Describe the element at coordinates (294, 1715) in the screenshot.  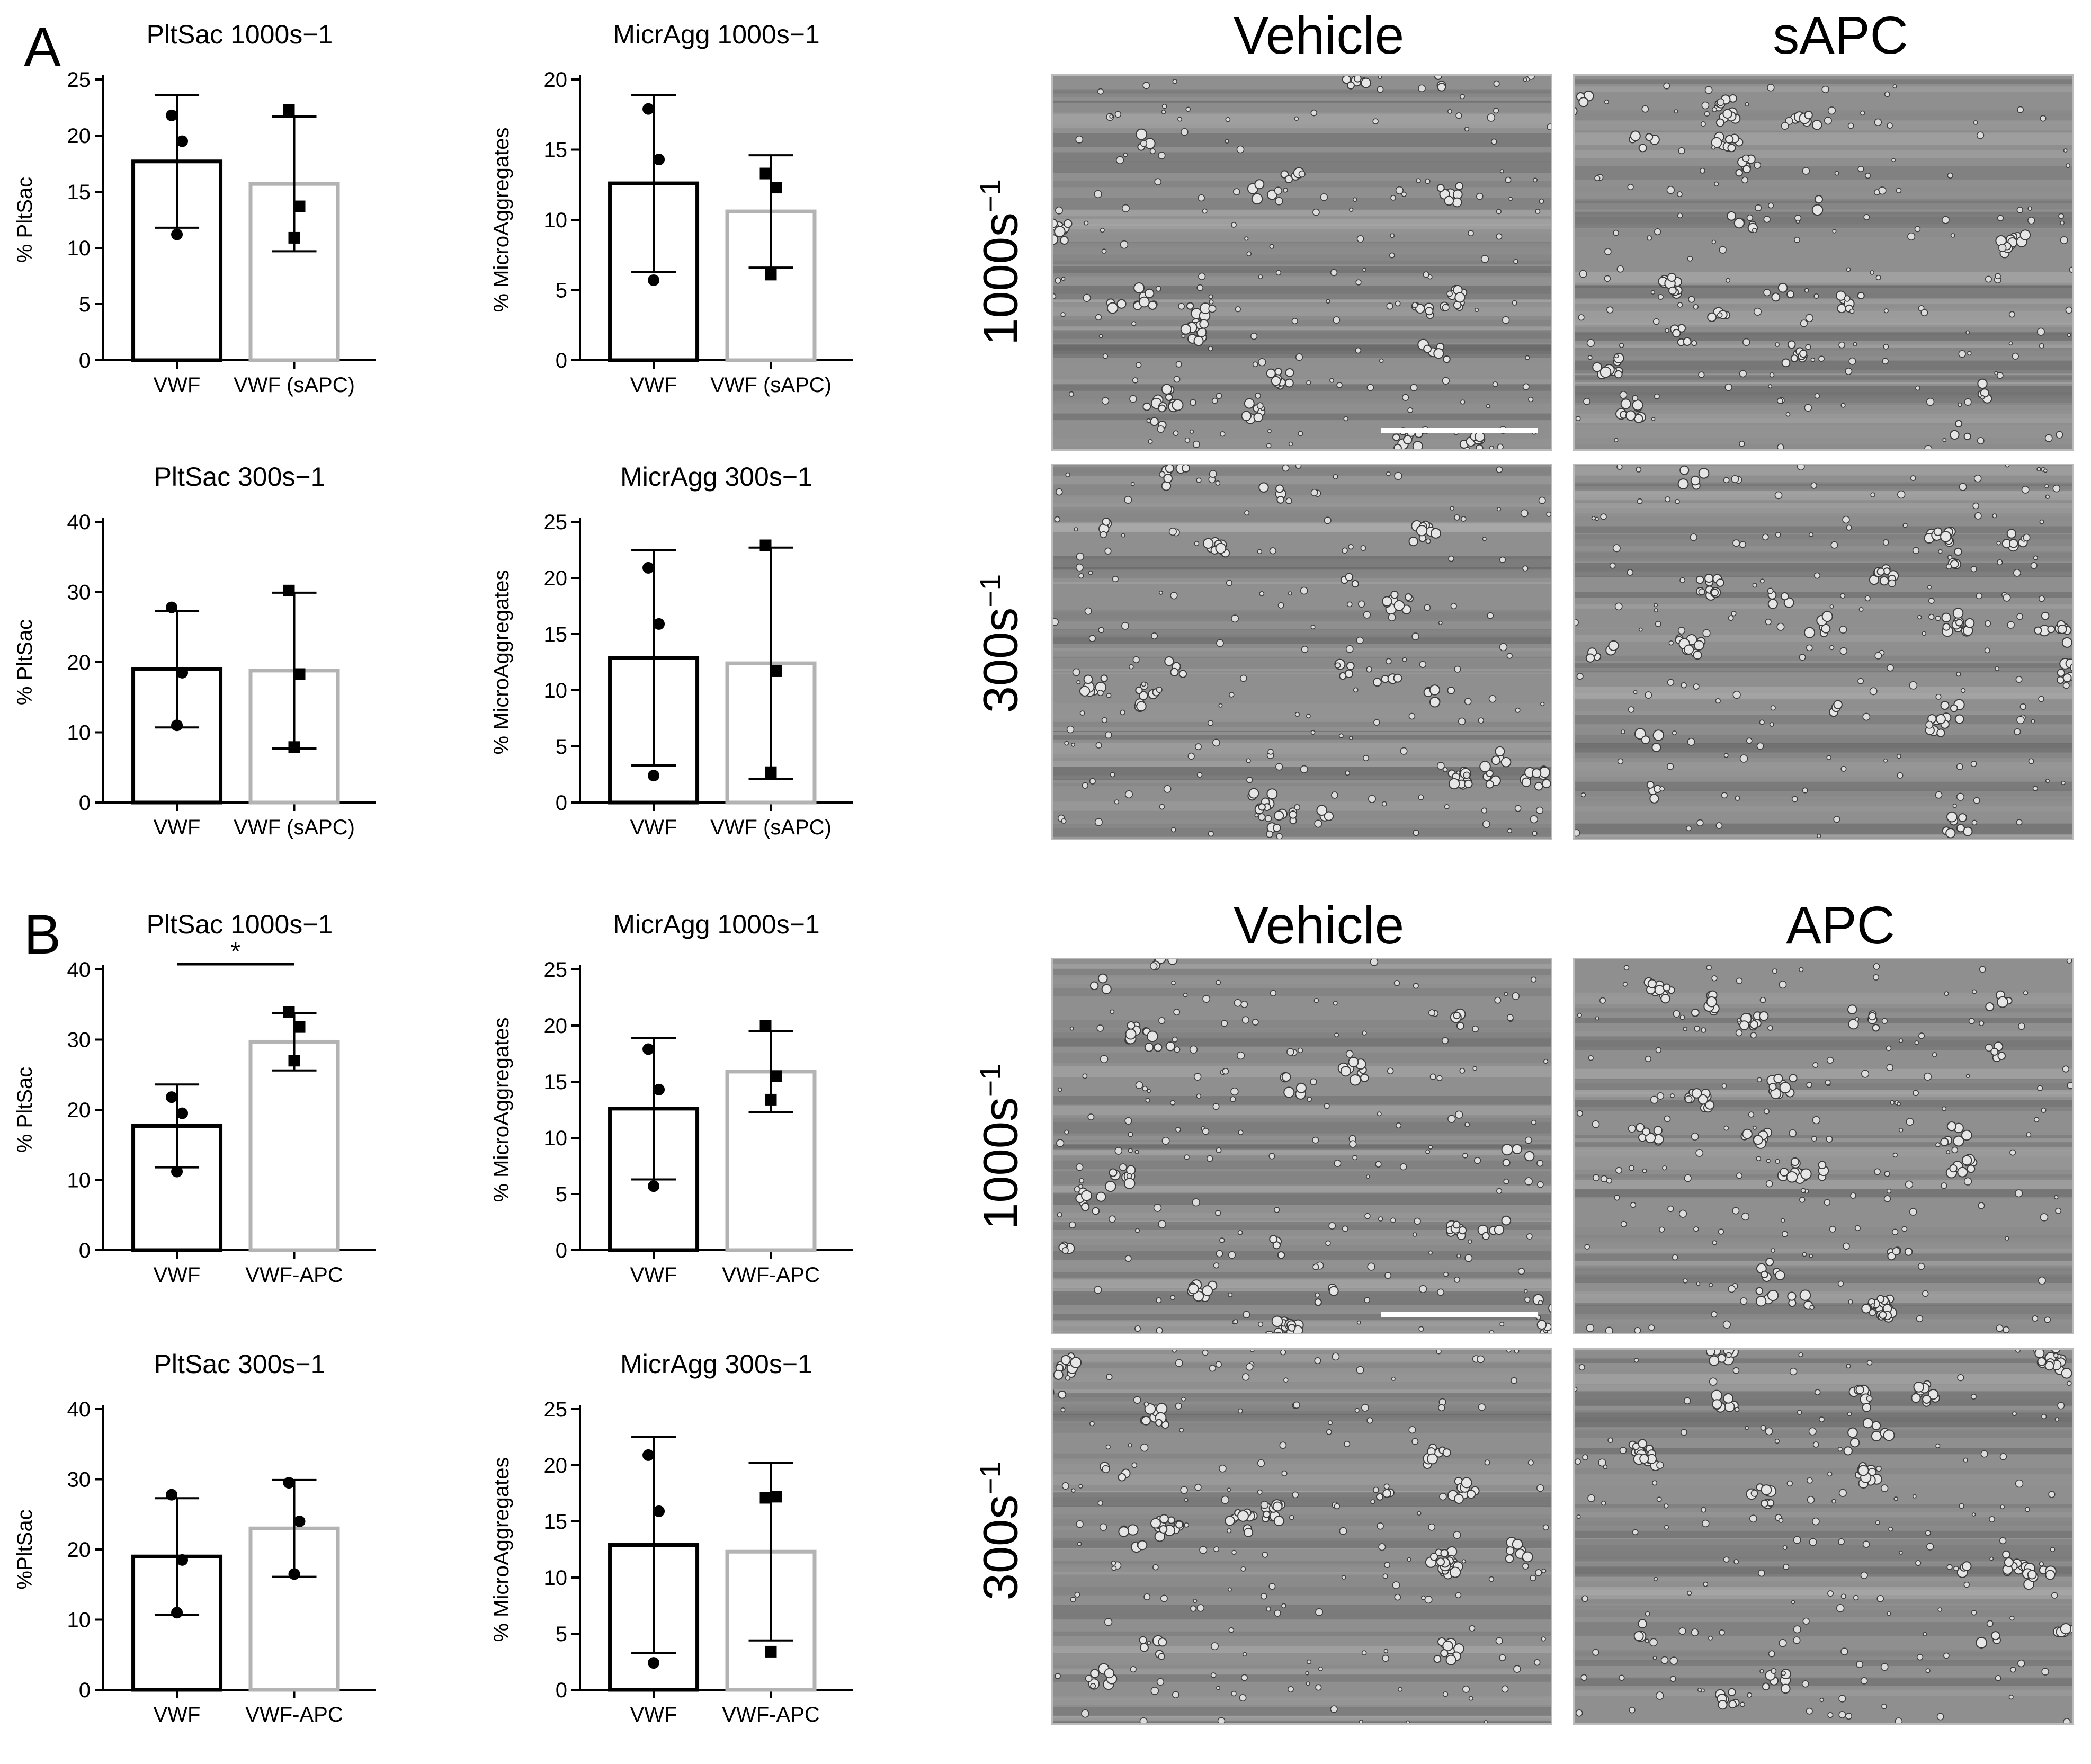
I see `x-tick-label: VWF-APC` at that location.